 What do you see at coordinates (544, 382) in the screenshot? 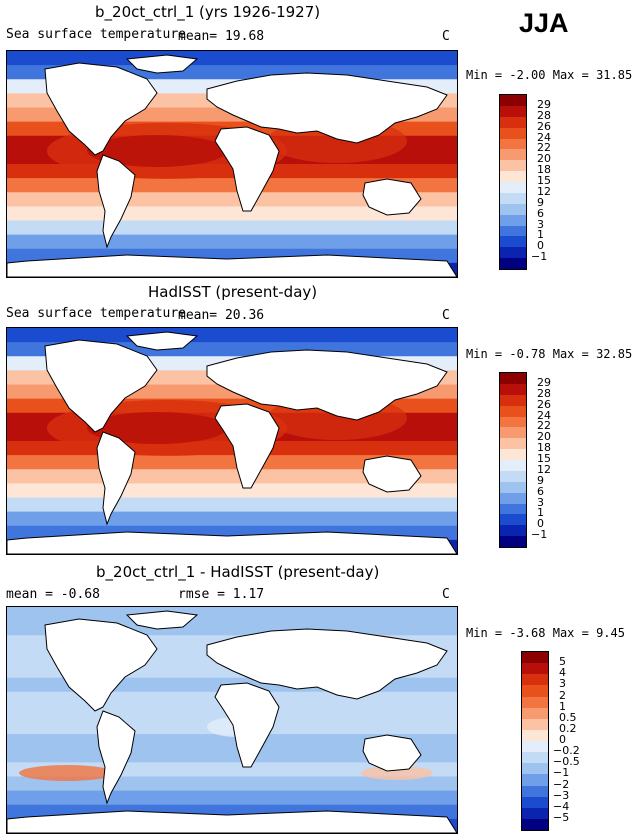
I see `colorbar-tick-label: 29` at bounding box center [544, 382].